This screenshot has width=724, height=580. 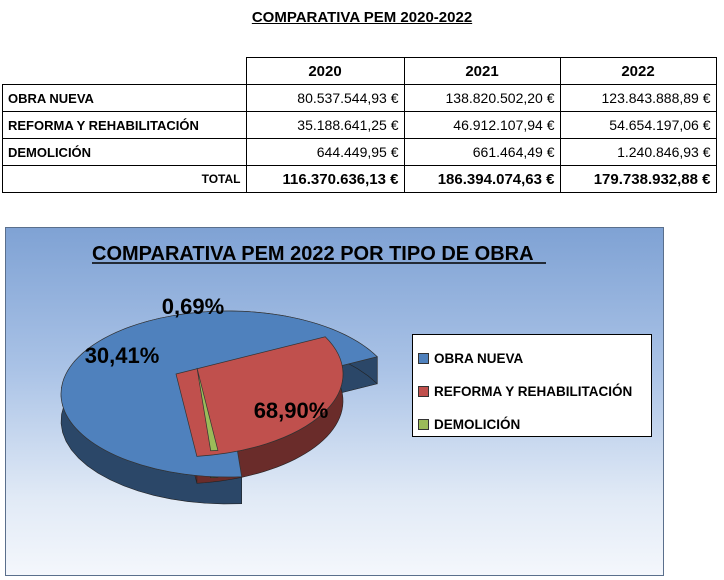 I want to click on total-cell: 116.370.636,13 €, so click(x=325, y=179).